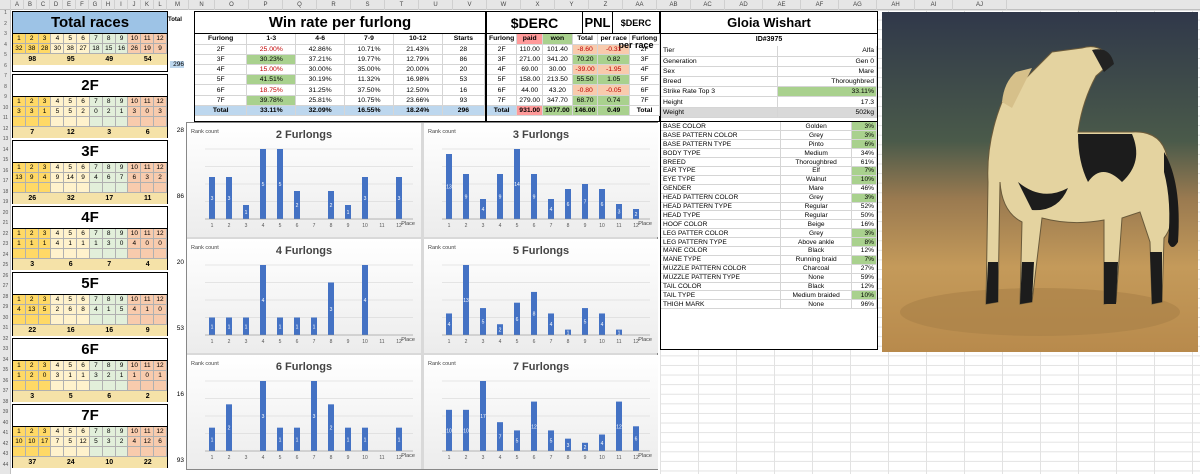 This screenshot has height=474, width=1200. What do you see at coordinates (232, 5) in the screenshot?
I see `column-header: O` at bounding box center [232, 5].